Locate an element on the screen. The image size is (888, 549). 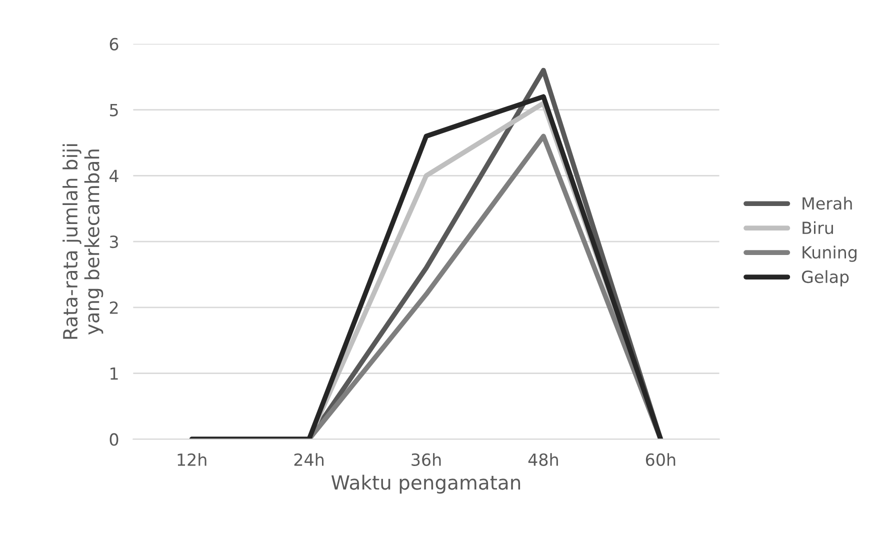
y-tick-label: 1 is located at coordinates (114, 374).